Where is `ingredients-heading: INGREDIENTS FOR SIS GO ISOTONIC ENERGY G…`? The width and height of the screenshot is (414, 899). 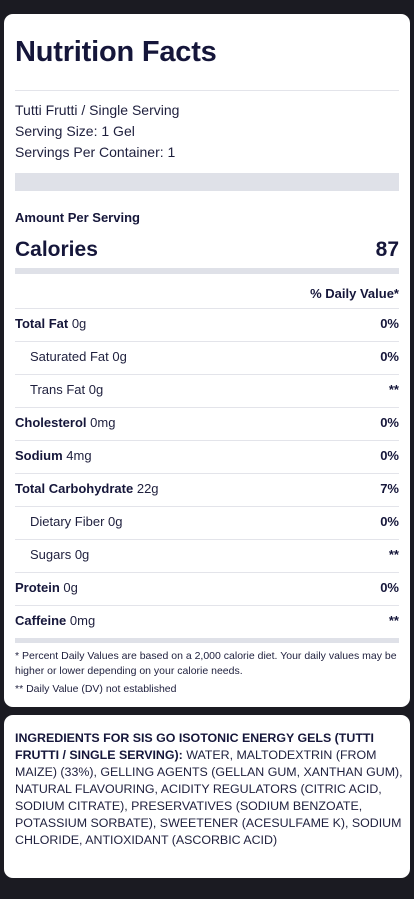 ingredients-heading: INGREDIENTS FOR SIS GO ISOTONIC ENERGY G… is located at coordinates (194, 746).